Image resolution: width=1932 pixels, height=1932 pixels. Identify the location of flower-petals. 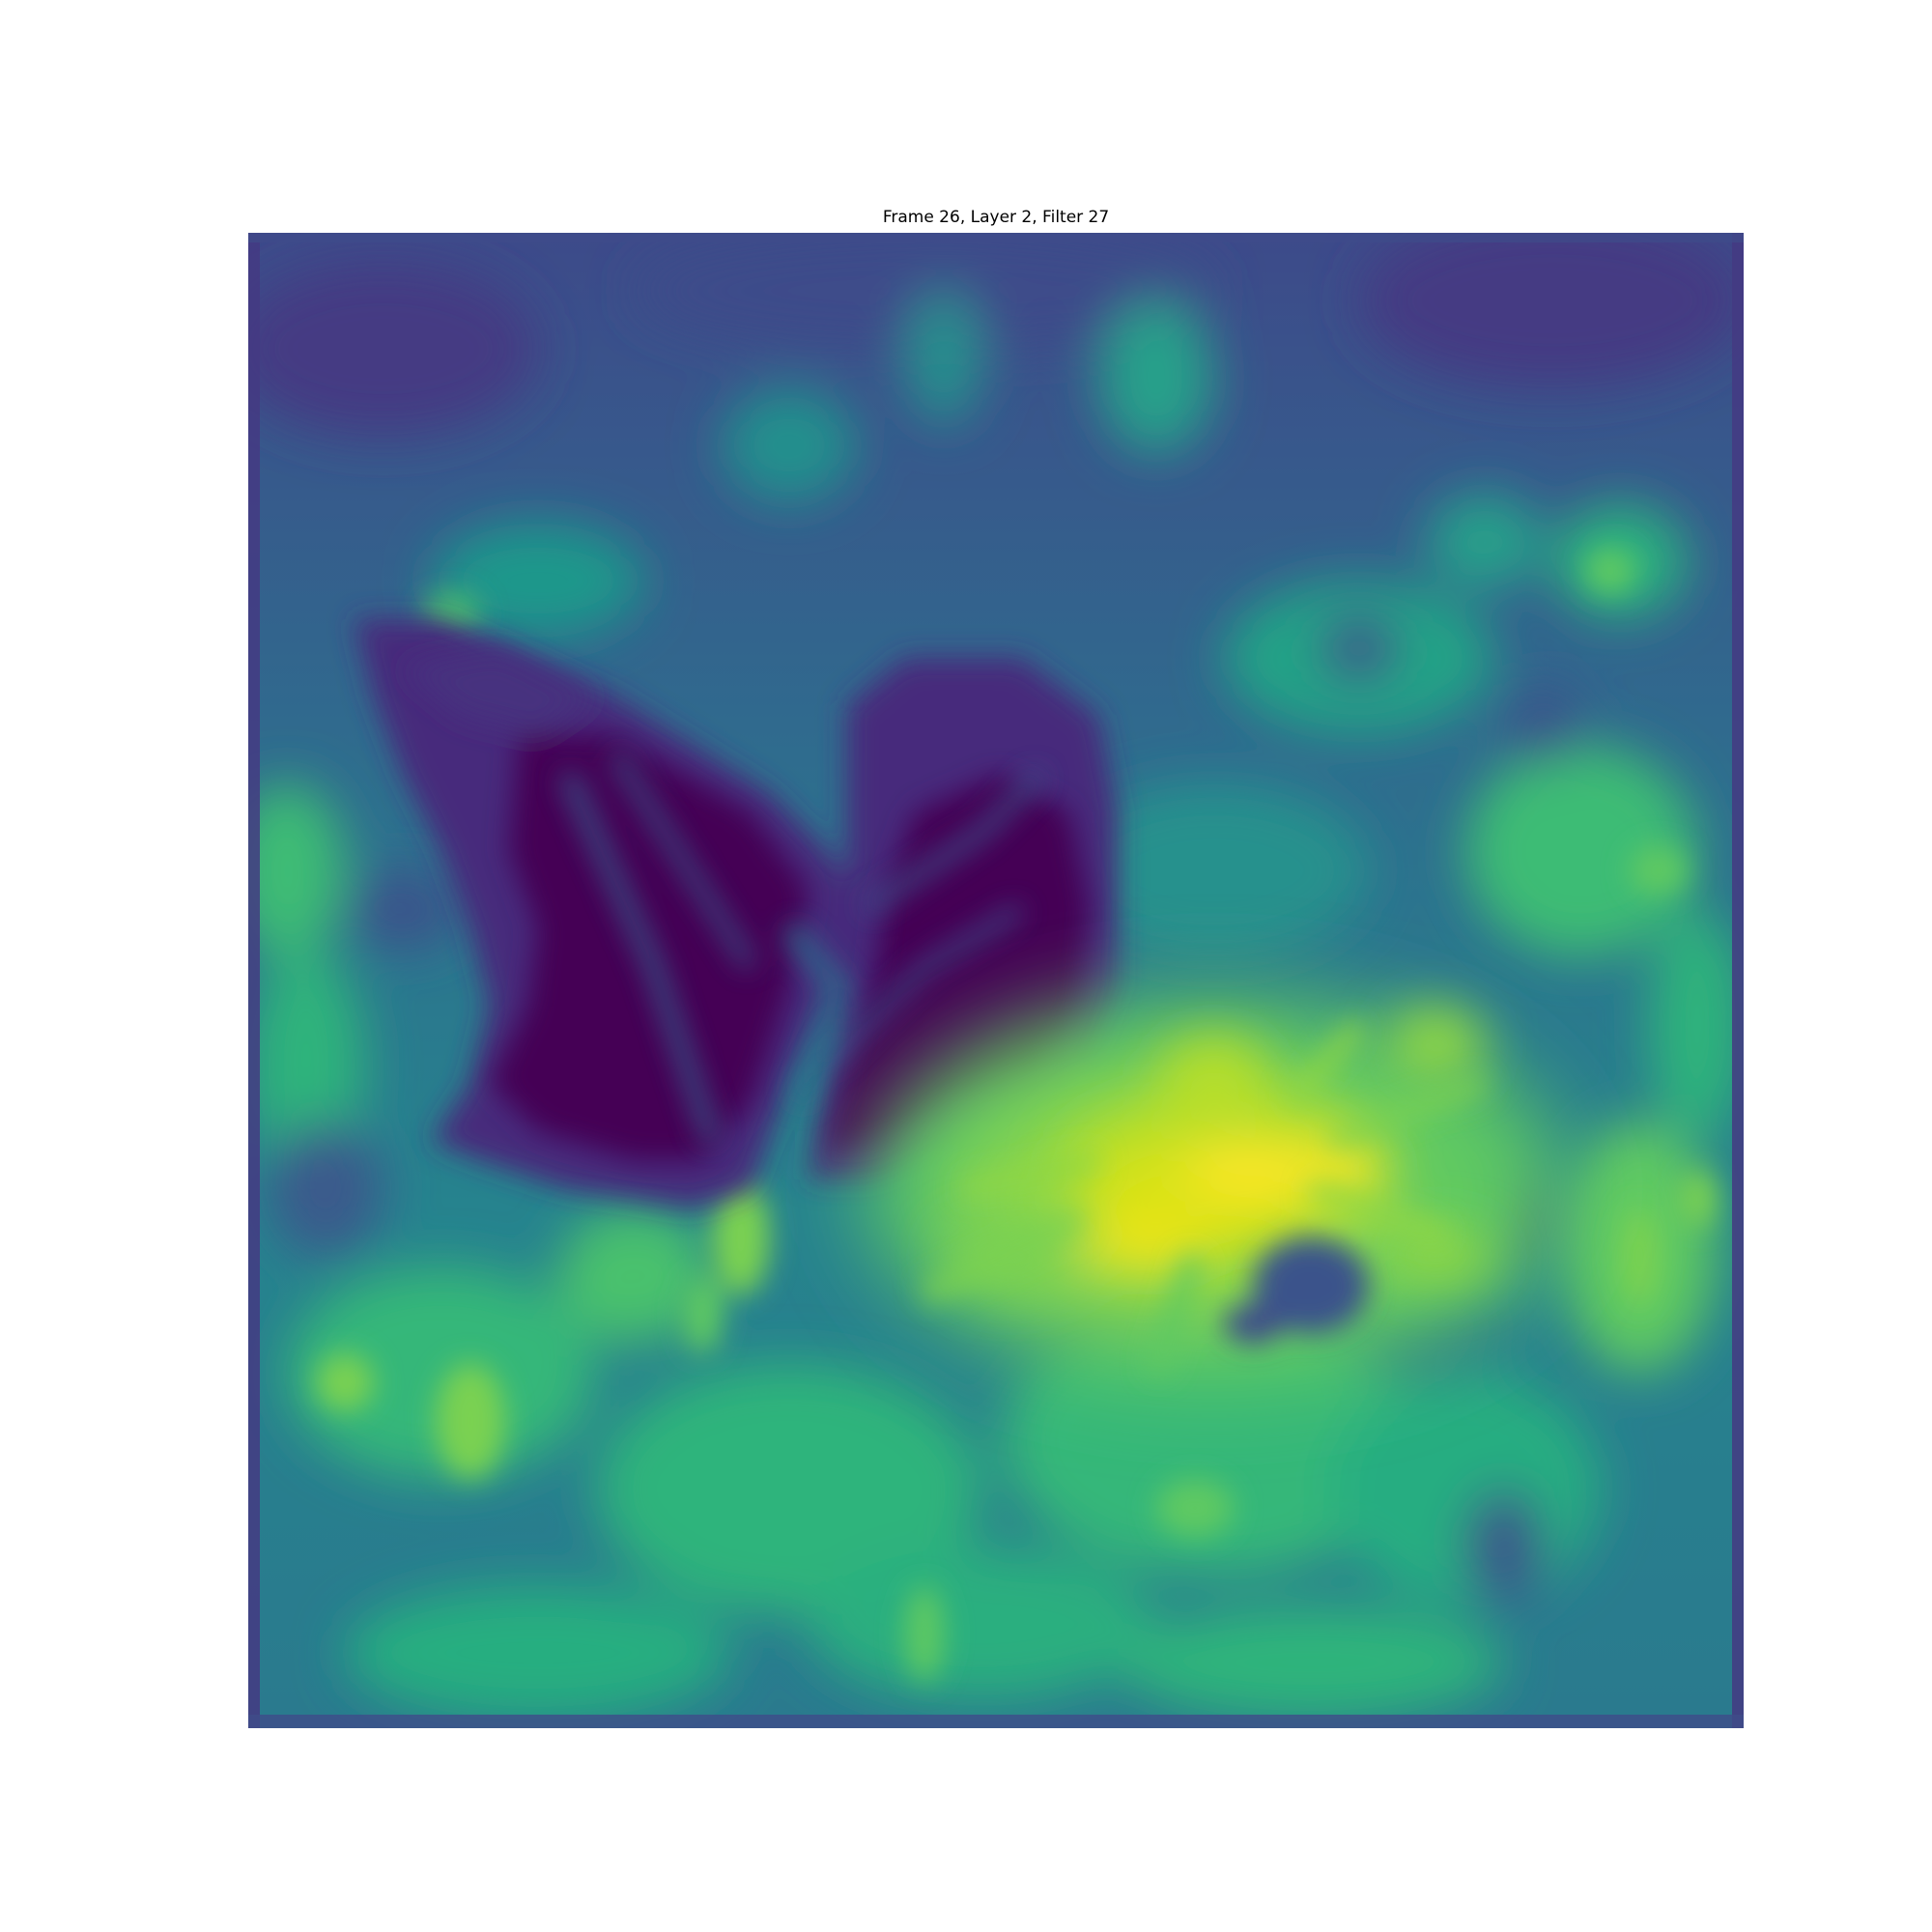
(1204, 1198).